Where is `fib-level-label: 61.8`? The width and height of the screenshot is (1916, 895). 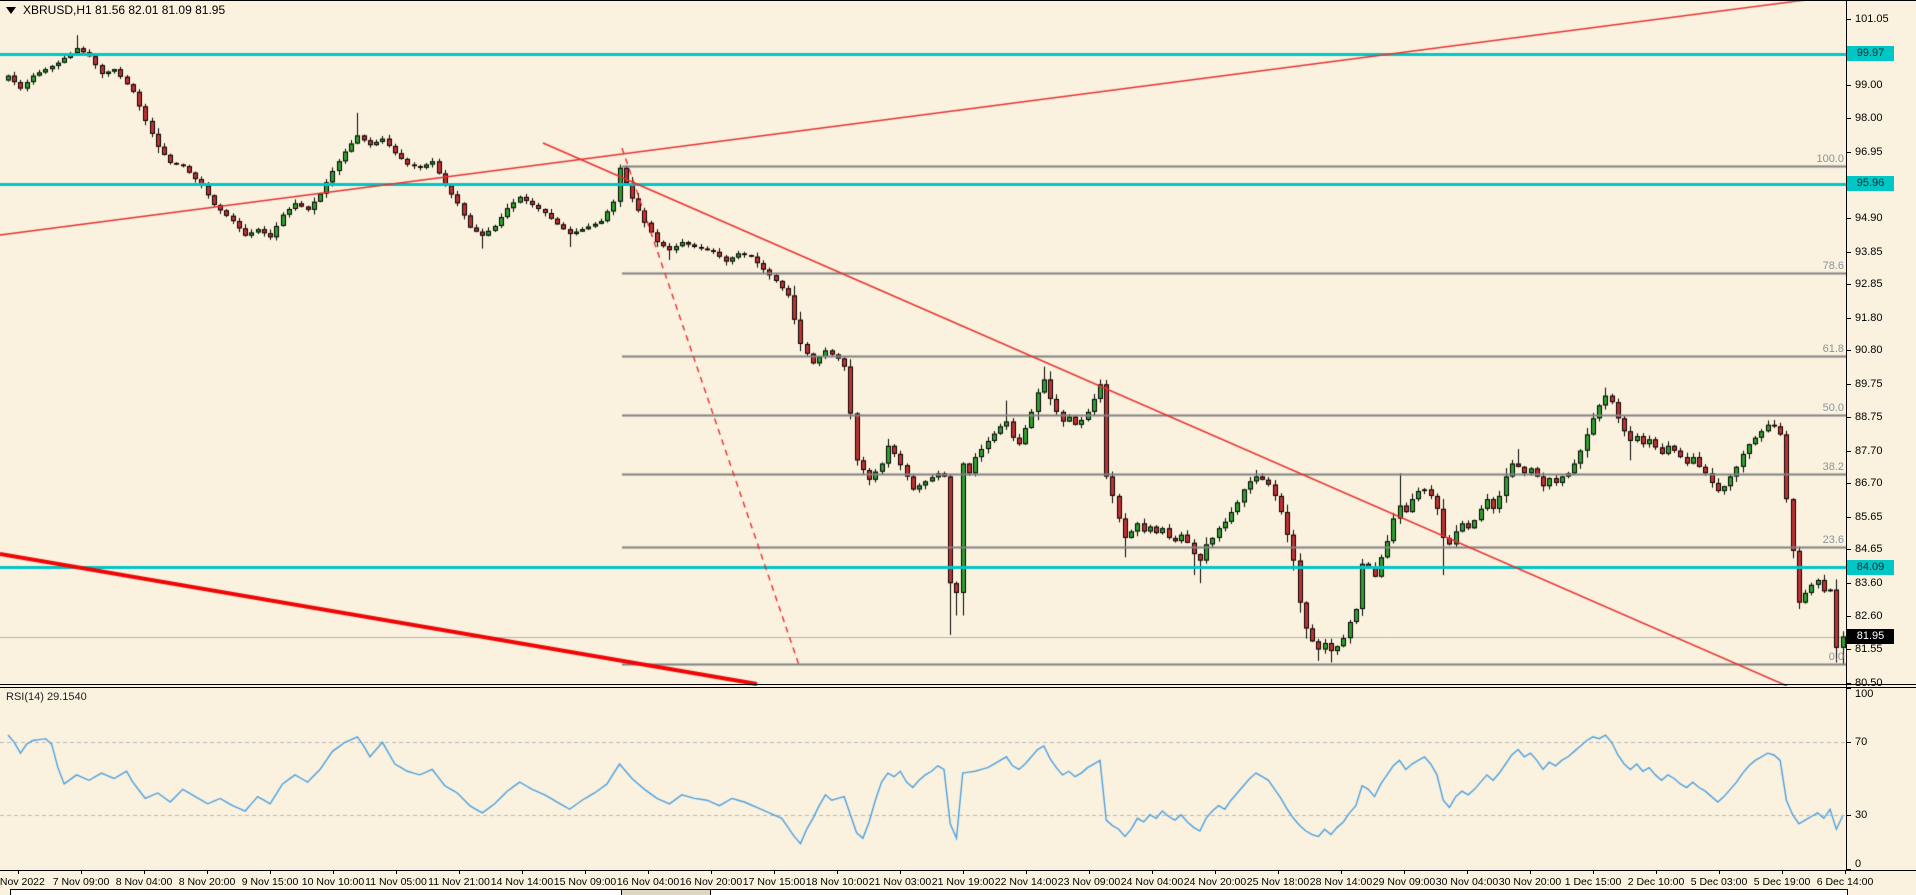 fib-level-label: 61.8 is located at coordinates (1833, 349).